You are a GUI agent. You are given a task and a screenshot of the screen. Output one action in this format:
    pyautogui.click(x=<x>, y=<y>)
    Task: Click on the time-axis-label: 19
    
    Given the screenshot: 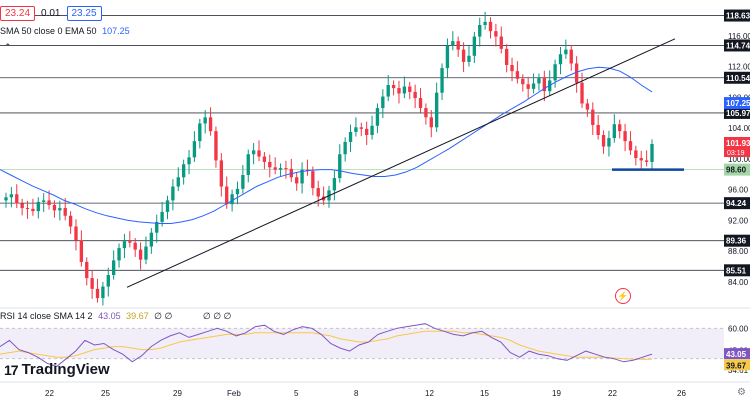 What is the action you would take?
    pyautogui.click(x=556, y=393)
    